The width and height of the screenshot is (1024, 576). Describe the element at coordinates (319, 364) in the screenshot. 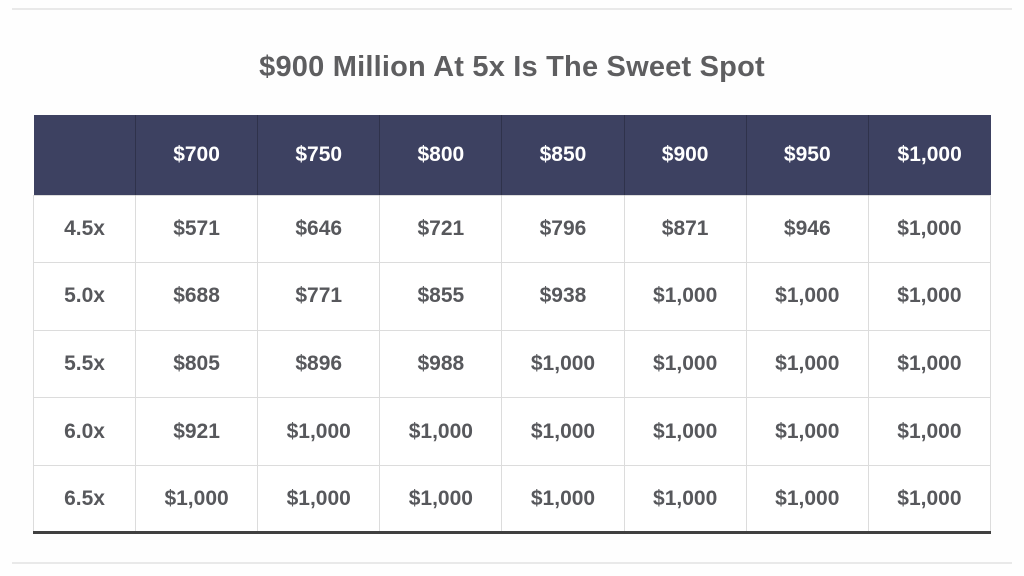

I see `table-cell: $896` at that location.